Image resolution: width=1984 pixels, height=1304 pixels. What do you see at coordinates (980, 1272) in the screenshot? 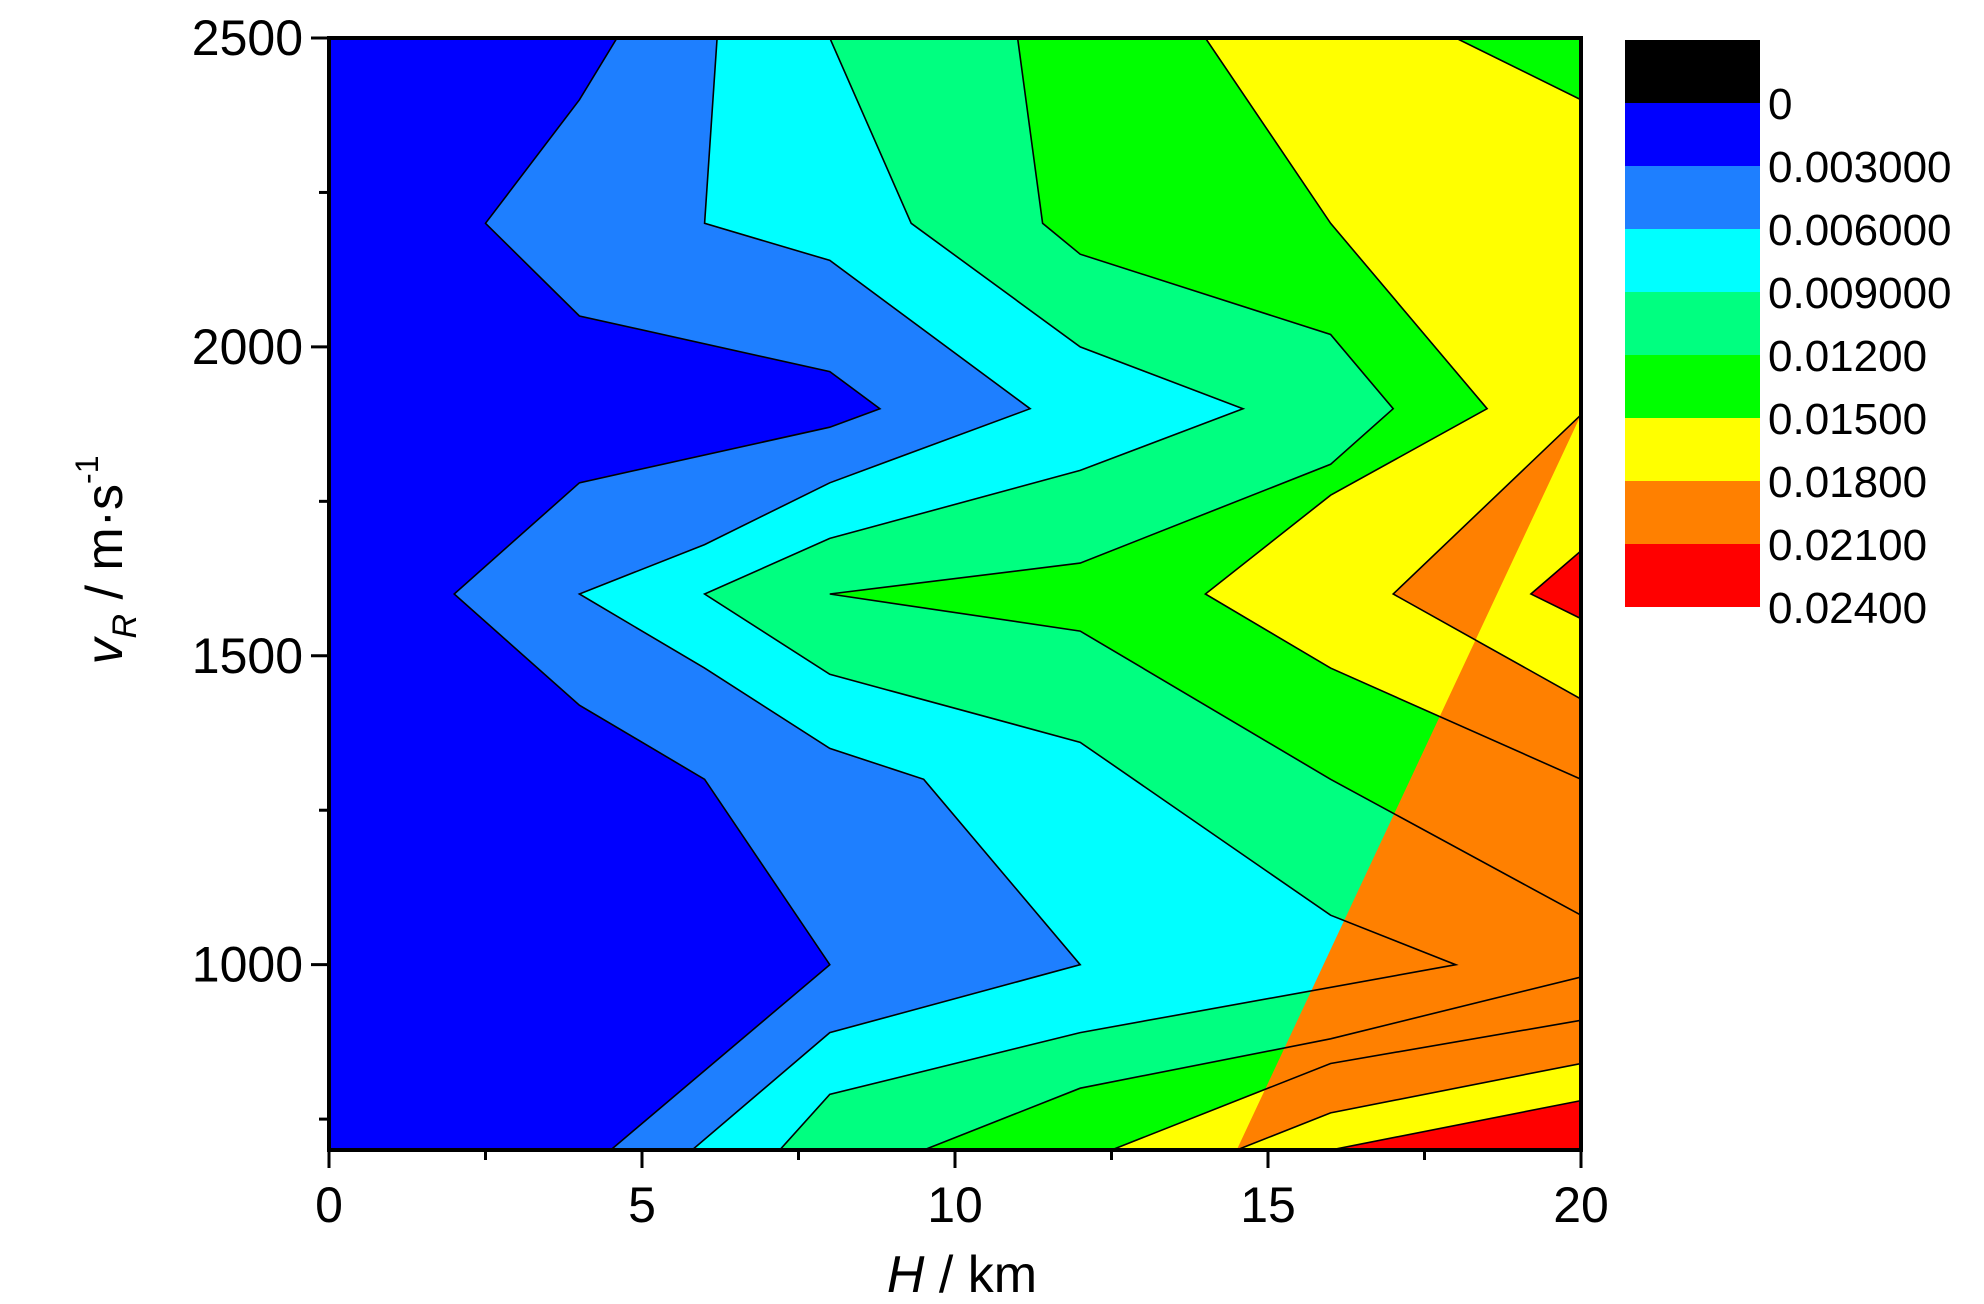
I see `x-axis-unit: / km` at bounding box center [980, 1272].